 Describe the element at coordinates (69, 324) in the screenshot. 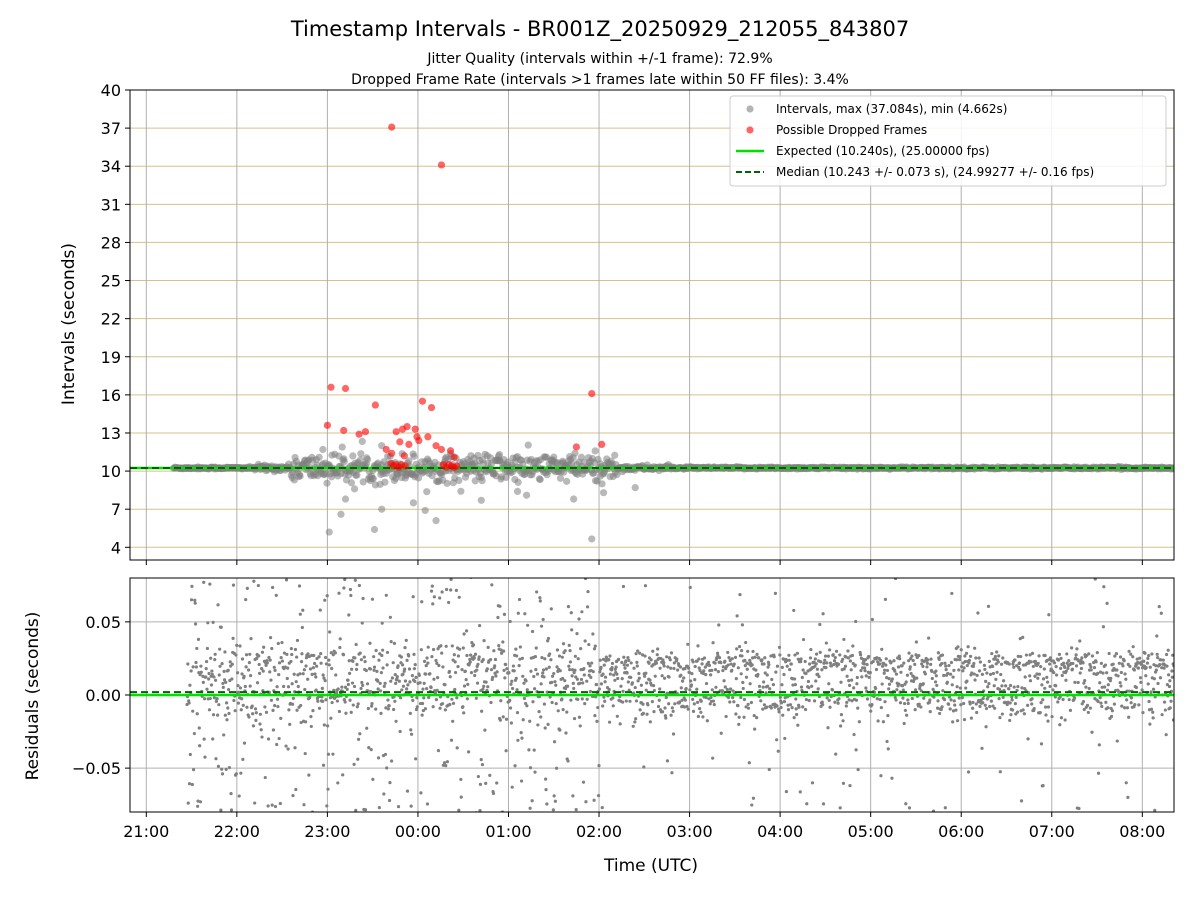

I see `top-y-axis-label: Intervals (seconds)` at that location.